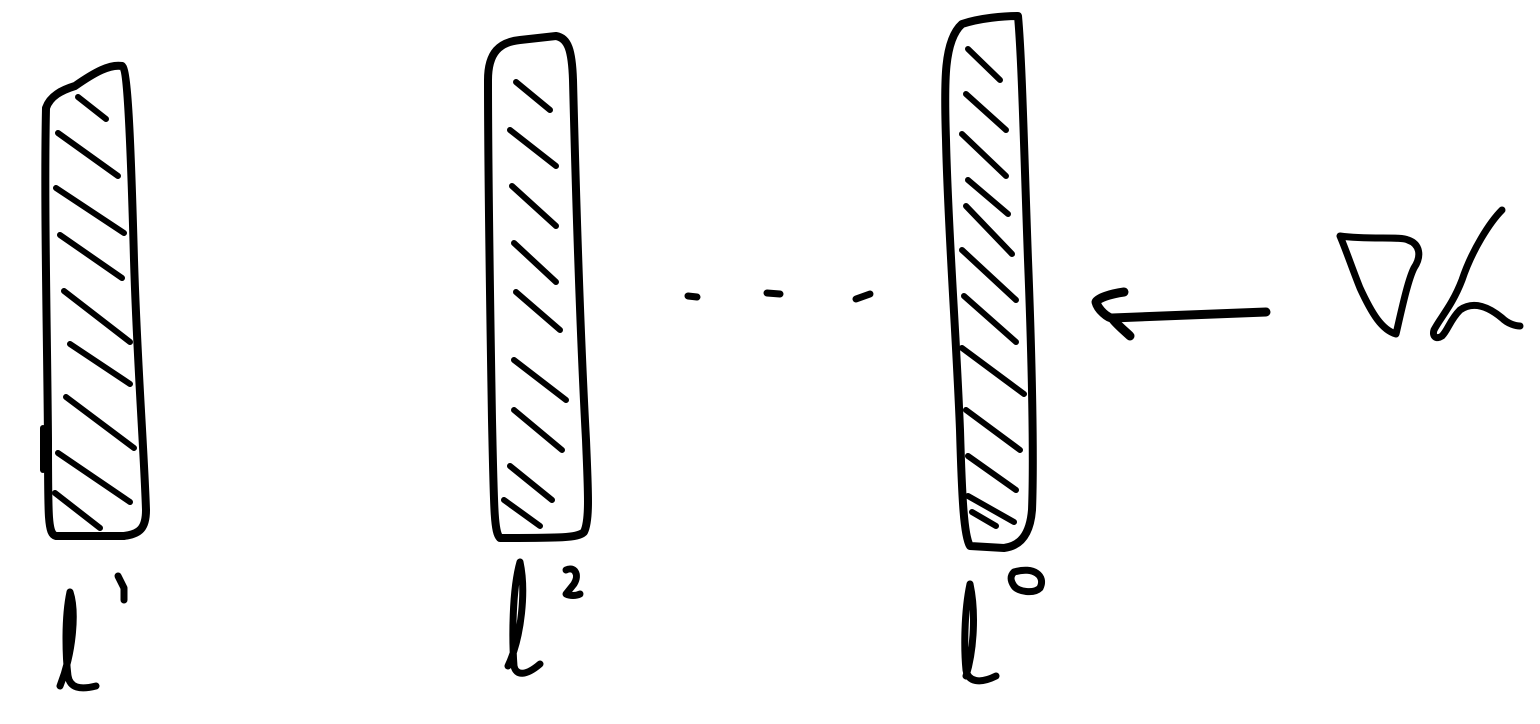  I want to click on layer-2-label-superscript, so click(573, 582).